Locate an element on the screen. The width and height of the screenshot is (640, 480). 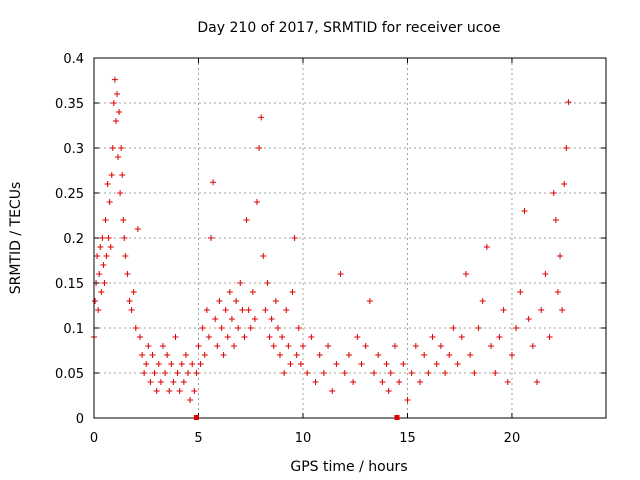
y-tick-label: 0.2 is located at coordinates (73, 239).